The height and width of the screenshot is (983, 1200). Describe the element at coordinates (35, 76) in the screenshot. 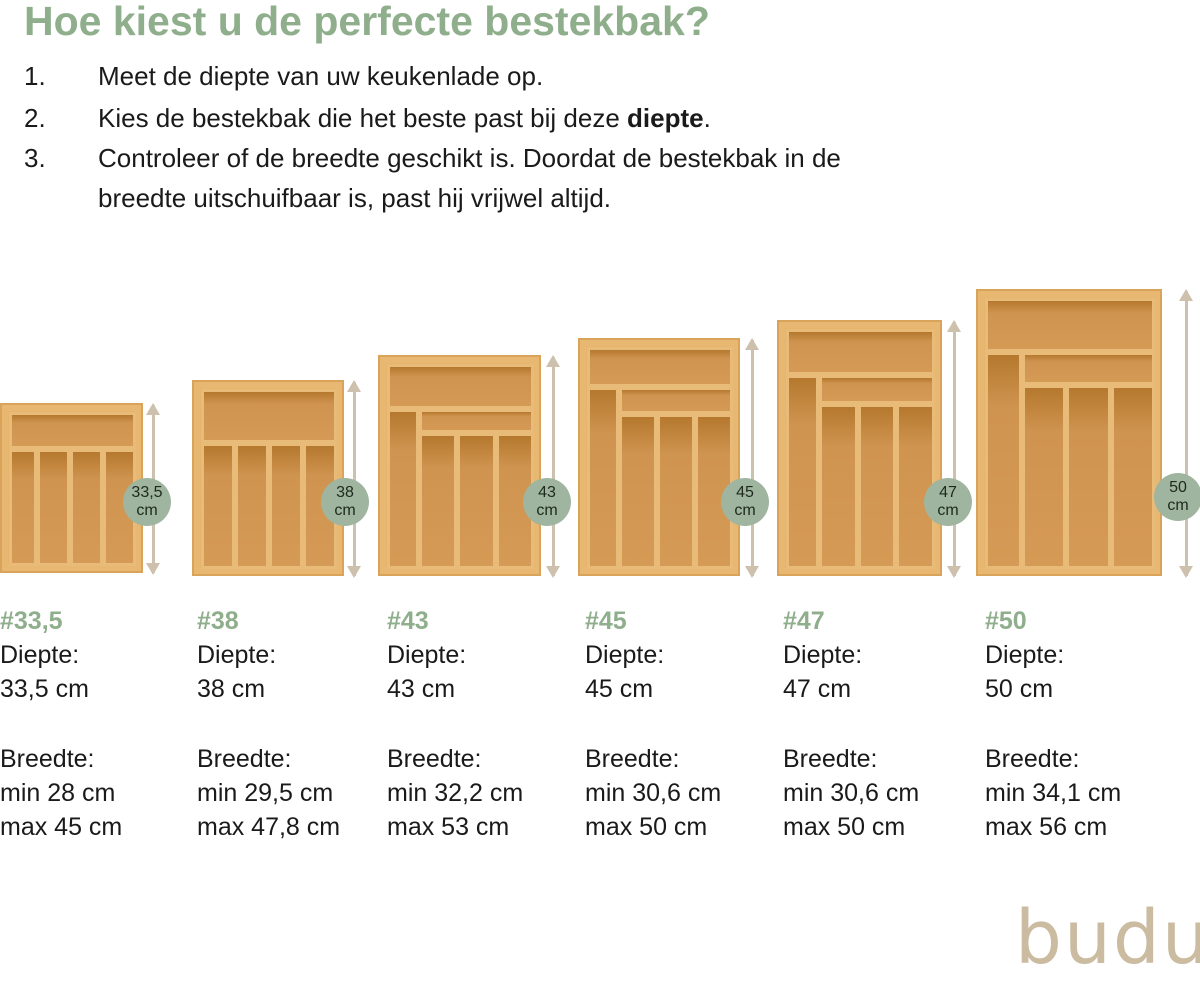

I see `step-number: 1.` at that location.